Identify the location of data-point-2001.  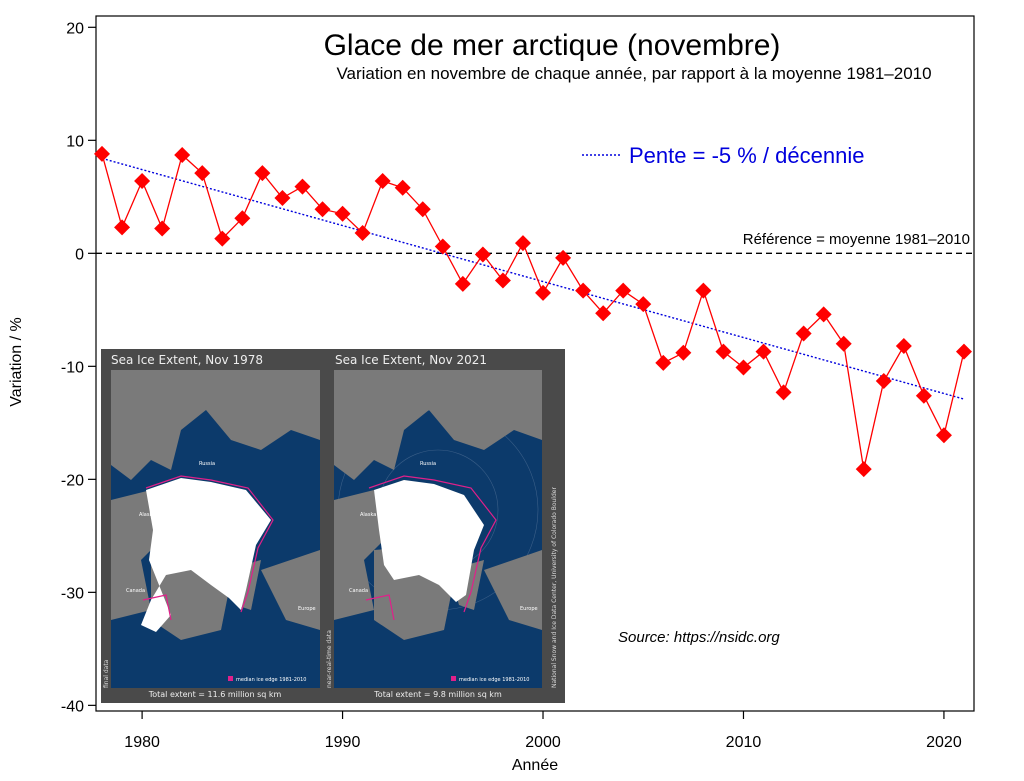
(563, 257).